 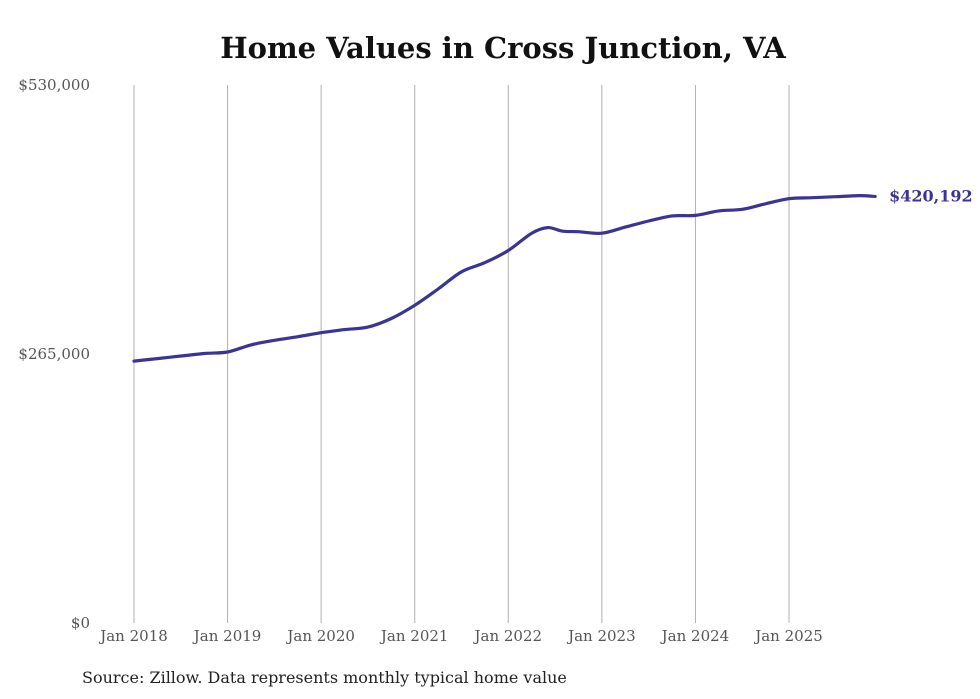 I want to click on y-axis-ticks: $0 $265,000 $530,000, so click(x=54, y=354).